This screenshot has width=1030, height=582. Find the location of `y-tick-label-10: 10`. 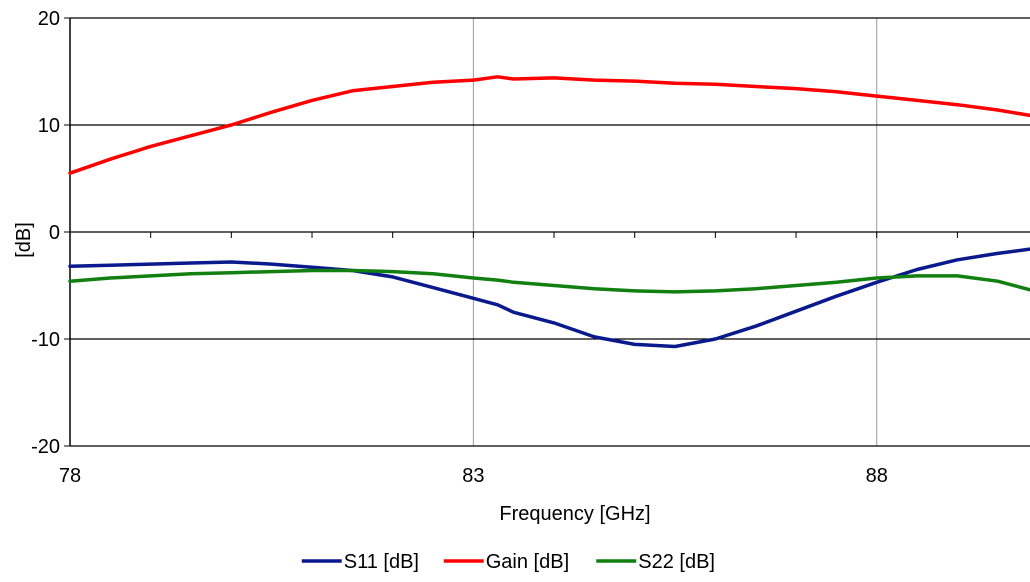

y-tick-label-10: 10 is located at coordinates (49, 126).